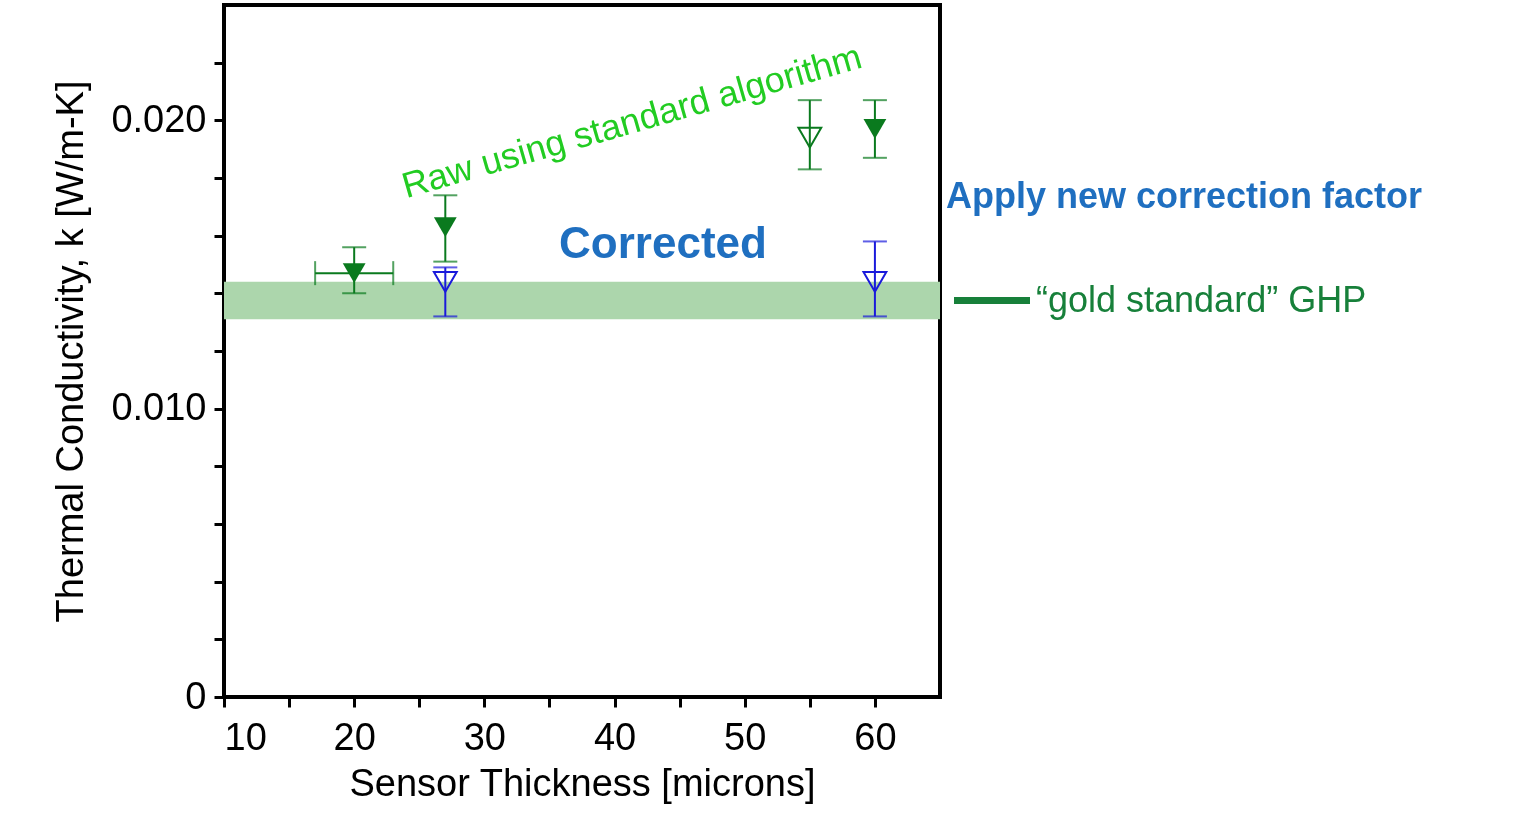  I want to click on x-tick-label: 60, so click(875, 736).